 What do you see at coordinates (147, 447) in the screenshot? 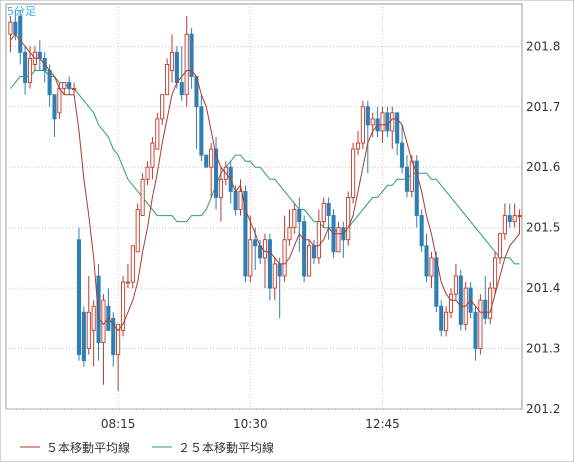
I see `legend: ５本移動平均線 ２５本移動平均線` at bounding box center [147, 447].